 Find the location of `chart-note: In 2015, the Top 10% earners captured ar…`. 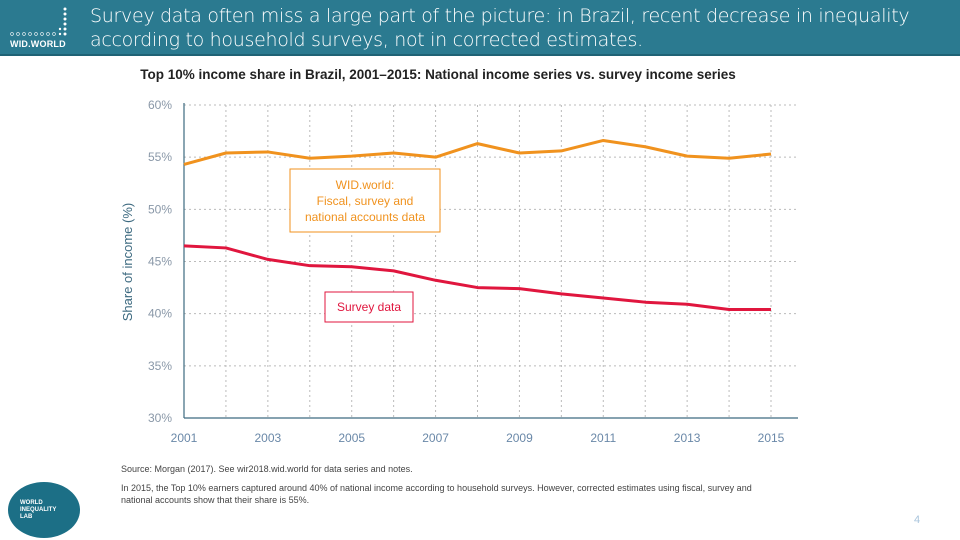

chart-note: In 2015, the Top 10% earners captured ar… is located at coordinates (436, 494).